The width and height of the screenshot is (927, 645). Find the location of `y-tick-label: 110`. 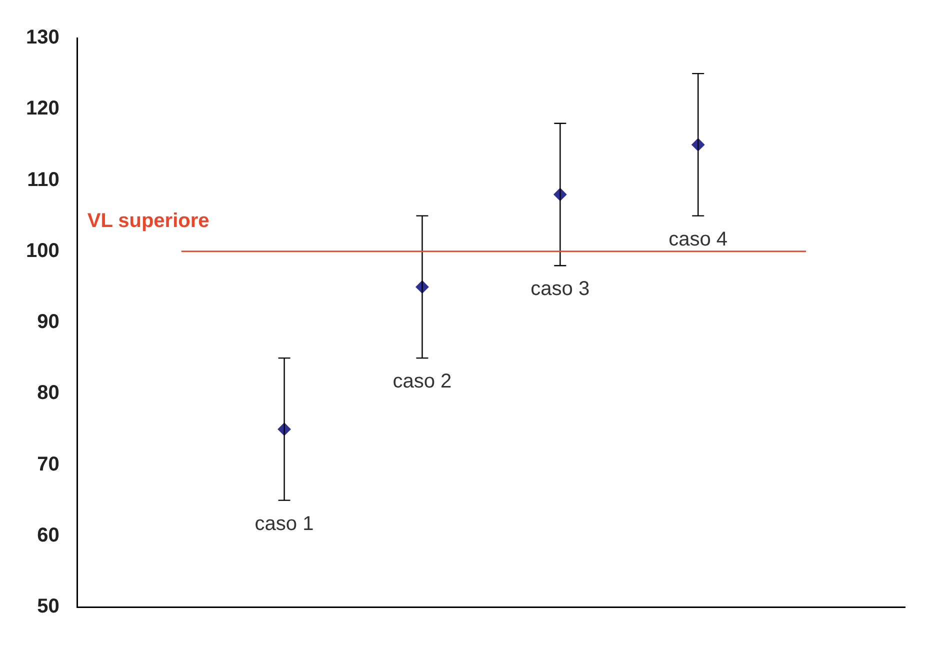

y-tick-label: 110 is located at coordinates (43, 179).